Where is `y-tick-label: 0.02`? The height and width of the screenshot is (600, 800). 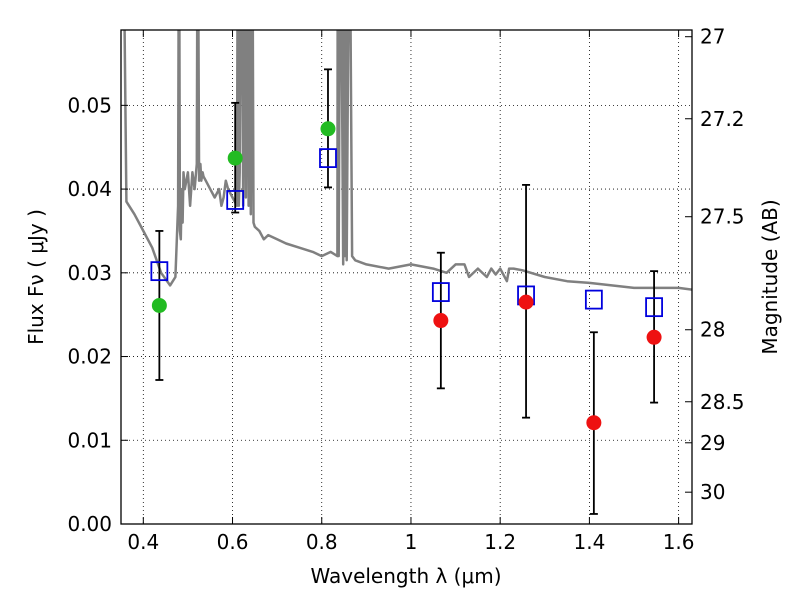 y-tick-label: 0.02 is located at coordinates (89, 357).